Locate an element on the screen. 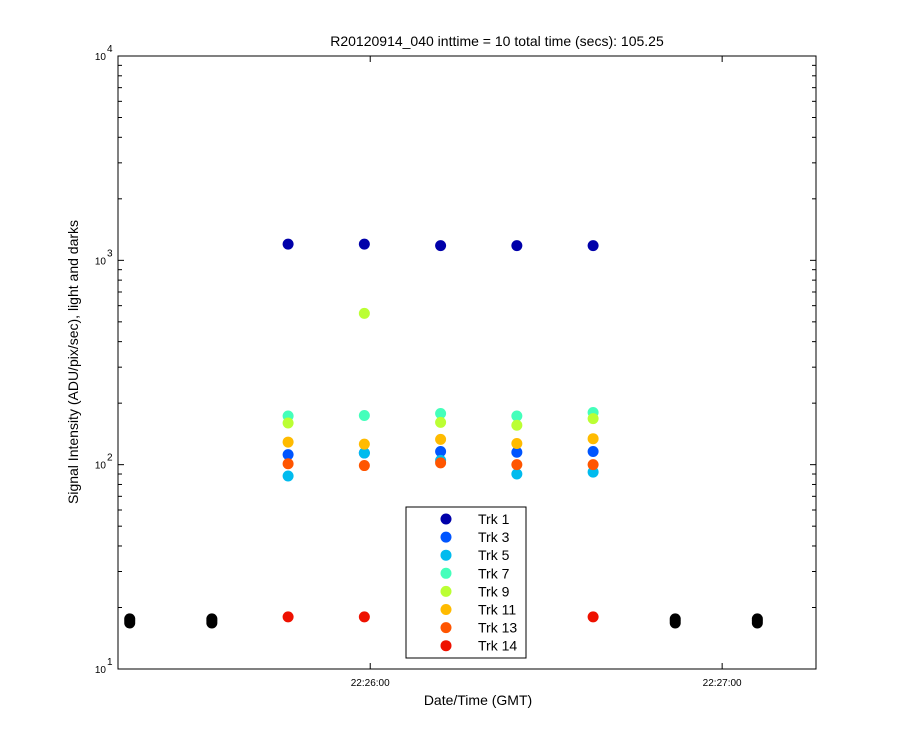  legend-label: Trk 9 is located at coordinates (494, 591).